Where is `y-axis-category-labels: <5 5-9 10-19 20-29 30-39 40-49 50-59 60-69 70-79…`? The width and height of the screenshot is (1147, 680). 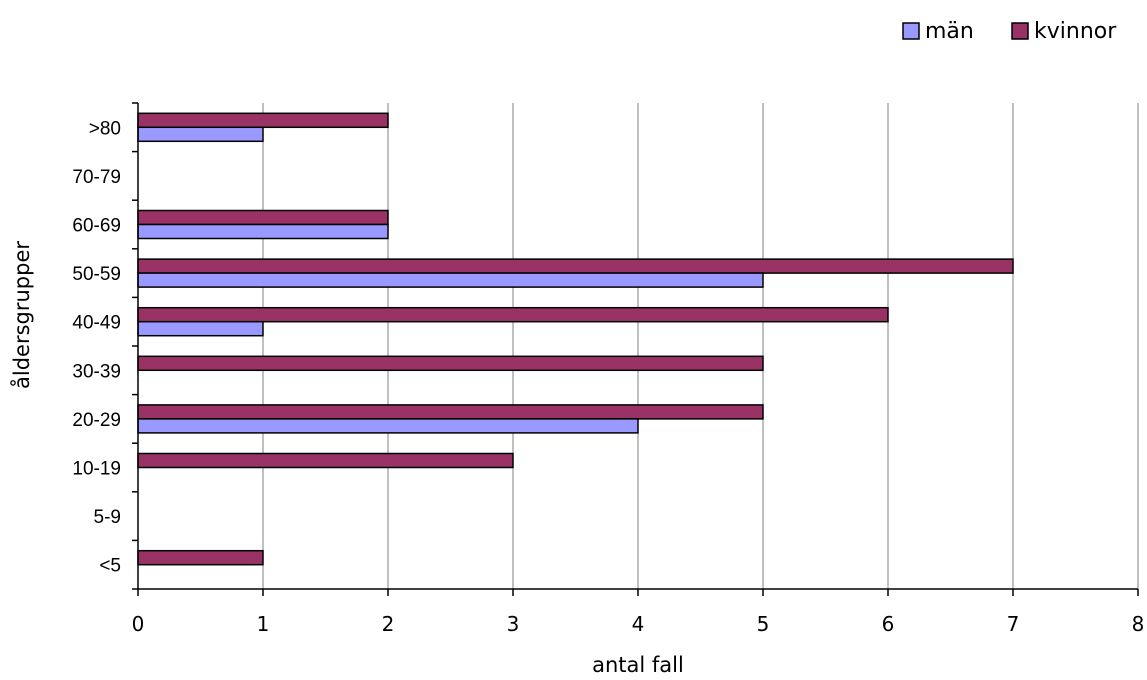 y-axis-category-labels: <5 5-9 10-19 20-29 30-39 40-49 50-59 60-69 70-79… is located at coordinates (96, 347).